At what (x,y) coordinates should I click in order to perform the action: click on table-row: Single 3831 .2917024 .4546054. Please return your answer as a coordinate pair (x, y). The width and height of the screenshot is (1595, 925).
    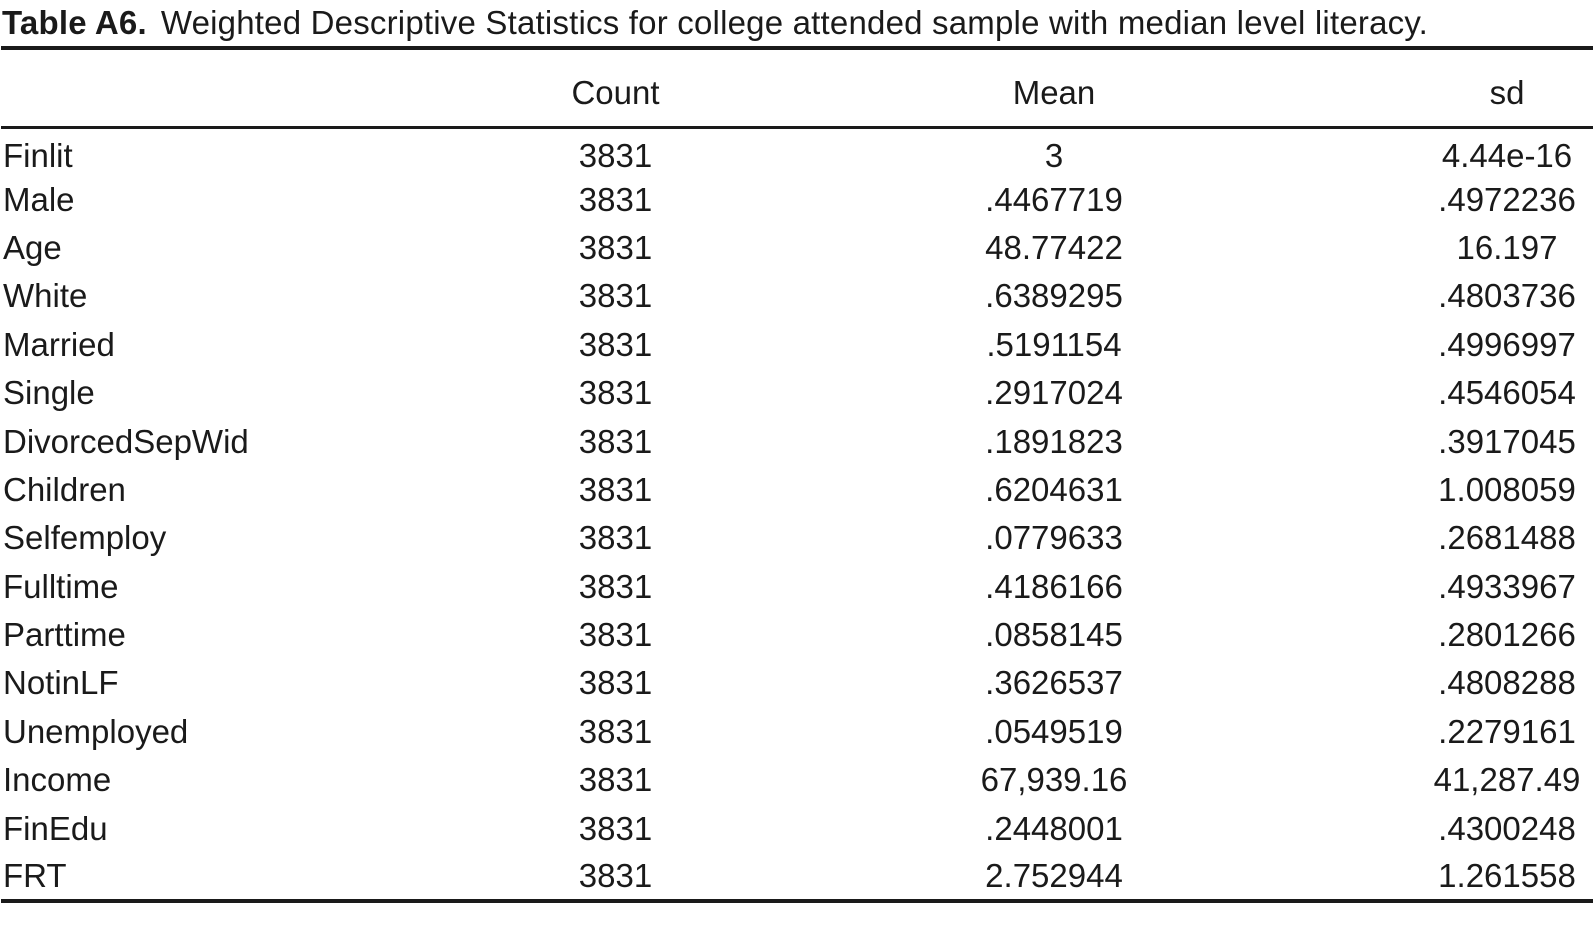
    Looking at the image, I should click on (797, 393).